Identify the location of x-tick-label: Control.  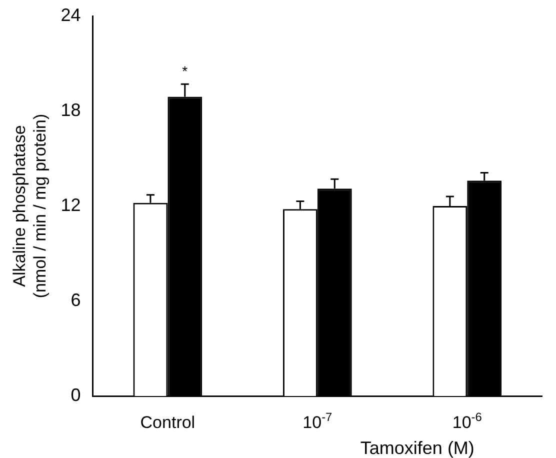
(168, 422).